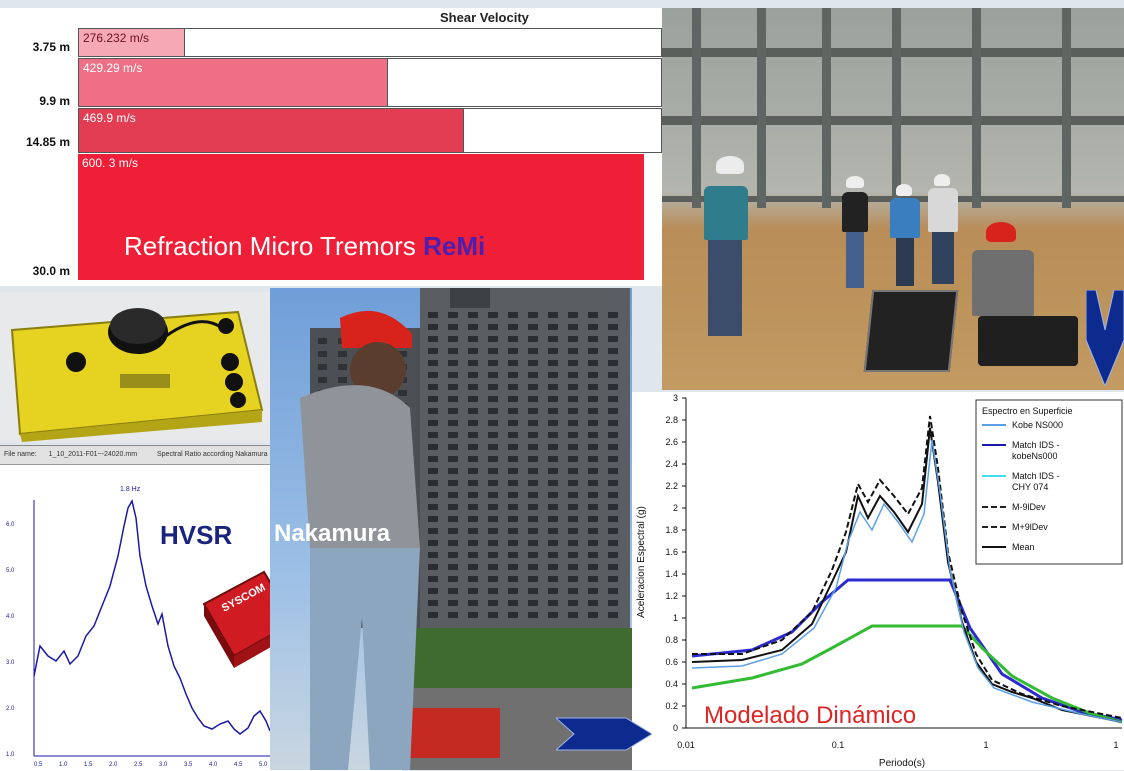 This screenshot has height=771, width=1124. What do you see at coordinates (10, 755) in the screenshot?
I see `hvsr-y-tick: 1.0` at bounding box center [10, 755].